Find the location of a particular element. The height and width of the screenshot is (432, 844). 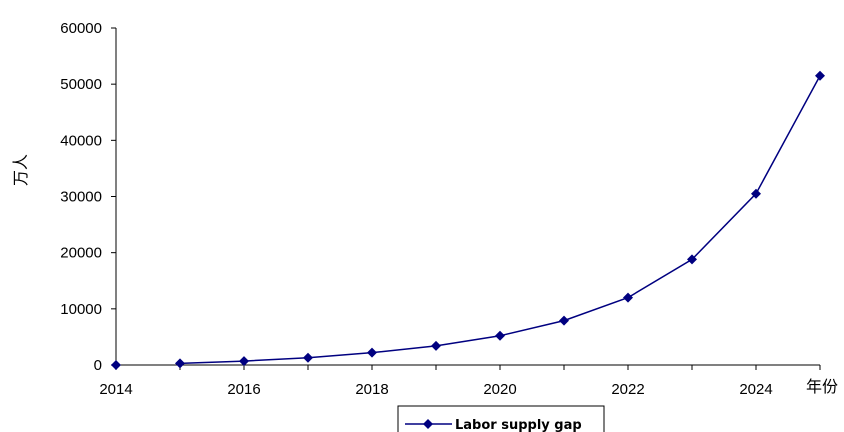

y-tick-label: 40000 is located at coordinates (81, 140).